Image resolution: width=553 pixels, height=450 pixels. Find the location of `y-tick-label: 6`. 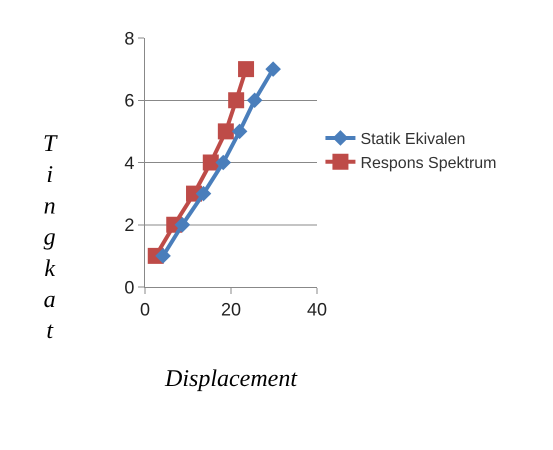

y-tick-label: 6 is located at coordinates (129, 100).